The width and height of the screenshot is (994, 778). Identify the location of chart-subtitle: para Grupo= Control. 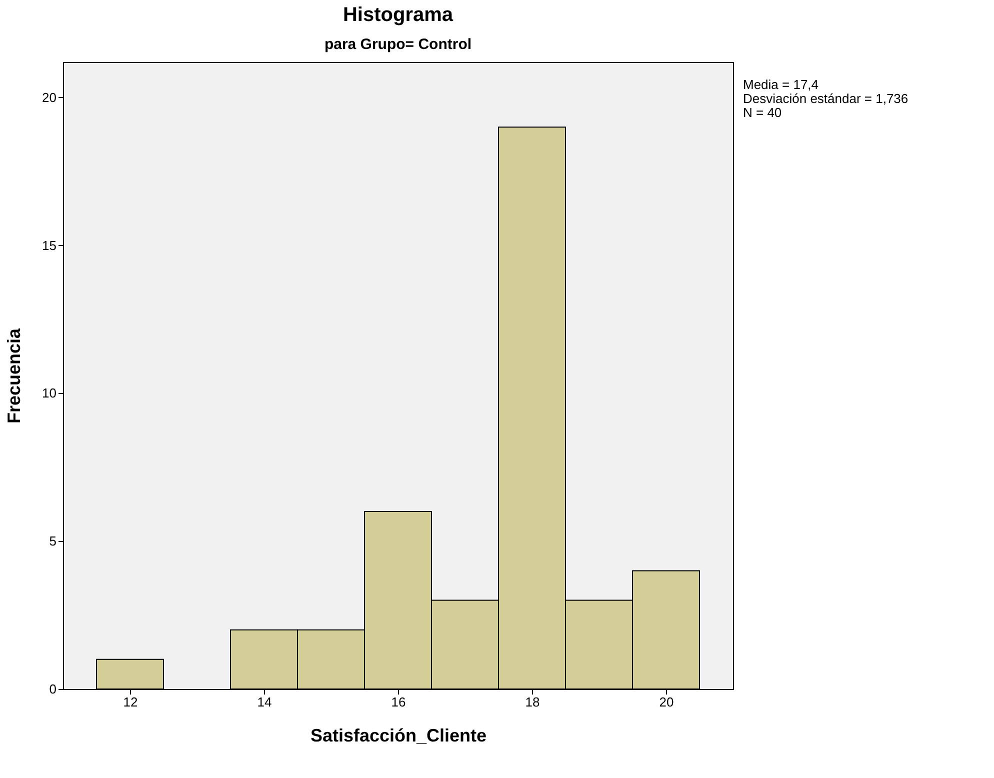
(398, 44).